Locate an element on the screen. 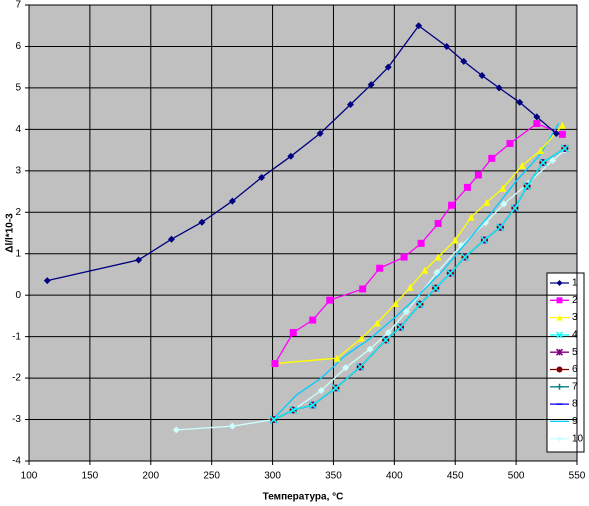 The height and width of the screenshot is (506, 589). legend-label: 5 is located at coordinates (575, 352).